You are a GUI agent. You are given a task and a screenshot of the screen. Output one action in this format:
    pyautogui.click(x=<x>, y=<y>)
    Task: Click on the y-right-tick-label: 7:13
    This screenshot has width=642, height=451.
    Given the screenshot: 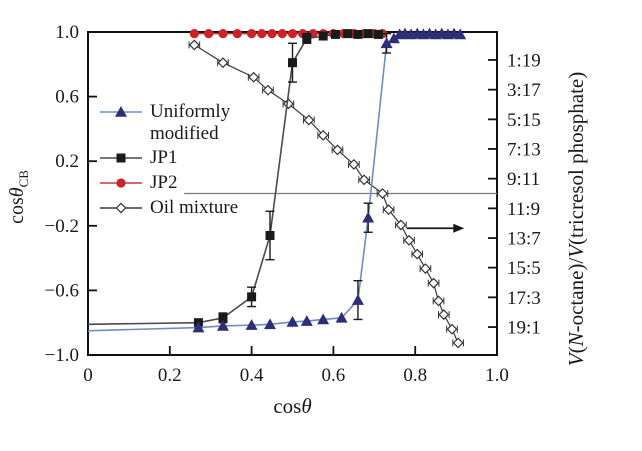 What is the action you would take?
    pyautogui.click(x=524, y=149)
    